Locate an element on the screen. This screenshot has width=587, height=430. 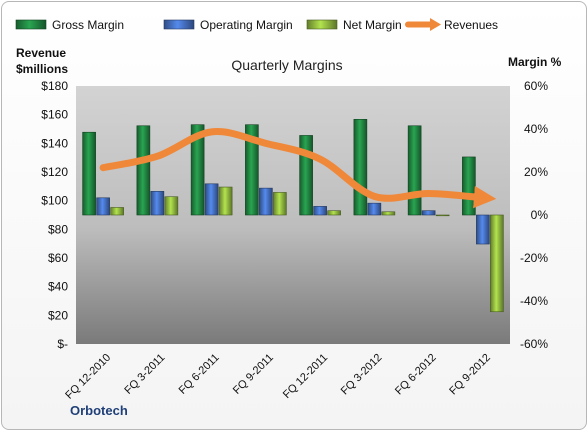
revenues-line is located at coordinates (298, 168).